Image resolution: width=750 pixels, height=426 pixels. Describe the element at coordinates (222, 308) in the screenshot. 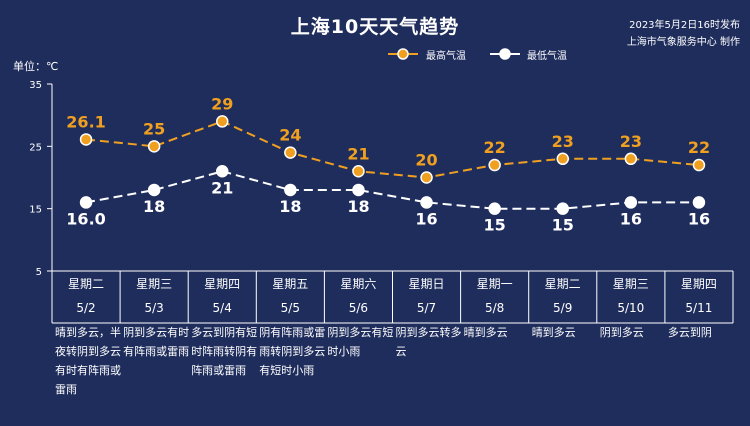

I see `date-label: 5/4` at that location.